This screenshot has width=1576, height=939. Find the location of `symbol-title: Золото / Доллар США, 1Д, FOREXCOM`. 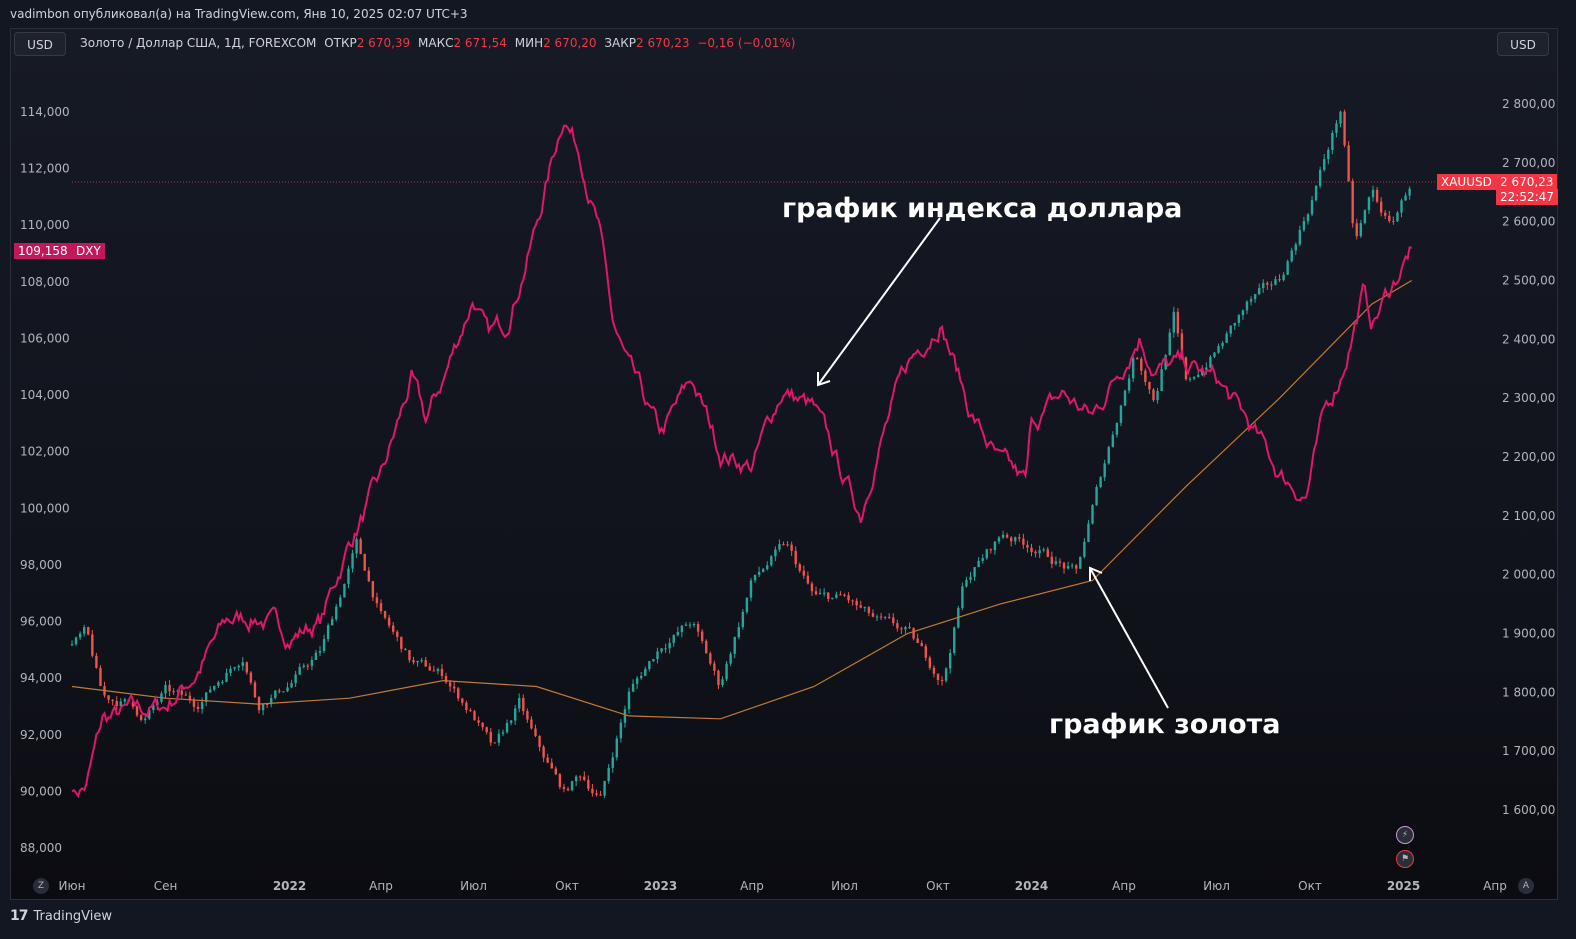

symbol-title: Золото / Доллар США, 1Д, FOREXCOM is located at coordinates (198, 43).